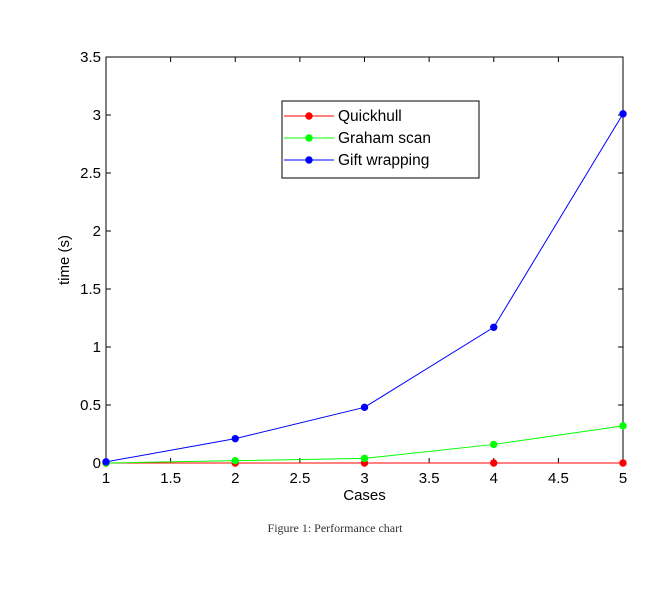 The image size is (670, 608). Describe the element at coordinates (370, 116) in the screenshot. I see `legend-label: Quickhull` at that location.